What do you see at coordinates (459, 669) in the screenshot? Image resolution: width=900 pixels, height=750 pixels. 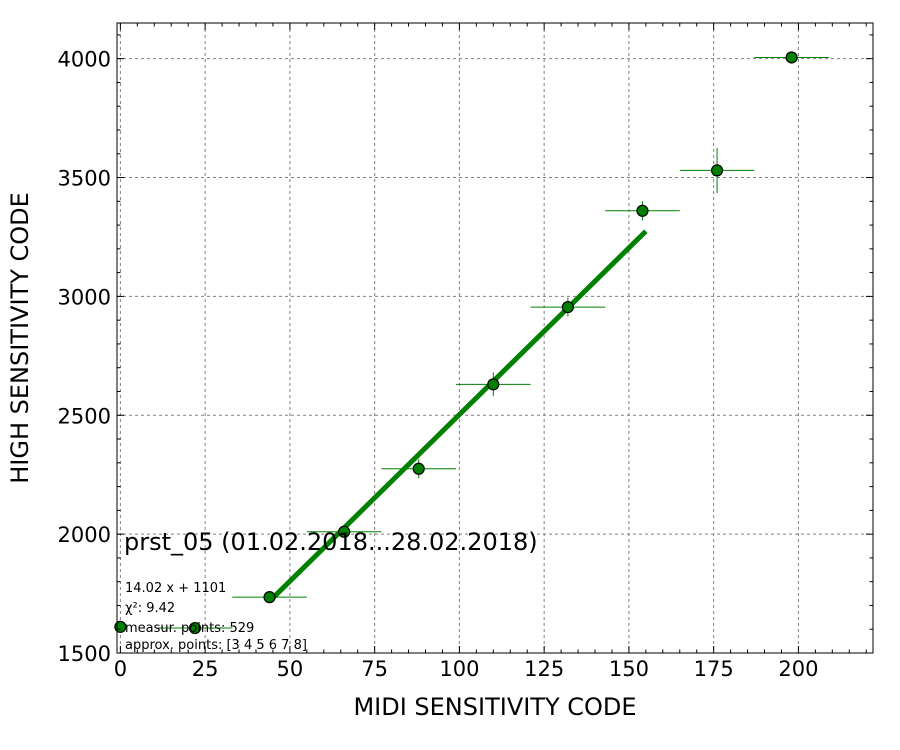 I see `x-tick-label: 100` at bounding box center [459, 669].